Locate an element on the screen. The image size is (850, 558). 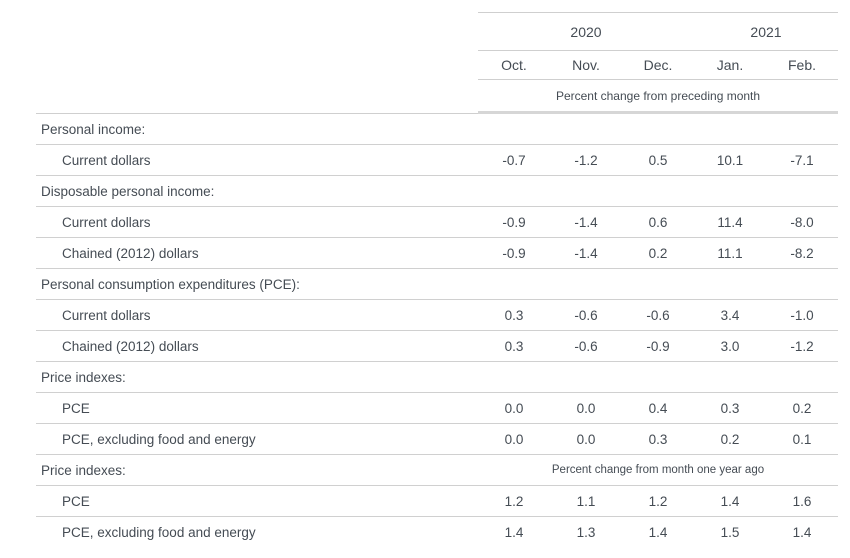
unit-note-bottom: Percent change from month one year ago is located at coordinates (658, 470).